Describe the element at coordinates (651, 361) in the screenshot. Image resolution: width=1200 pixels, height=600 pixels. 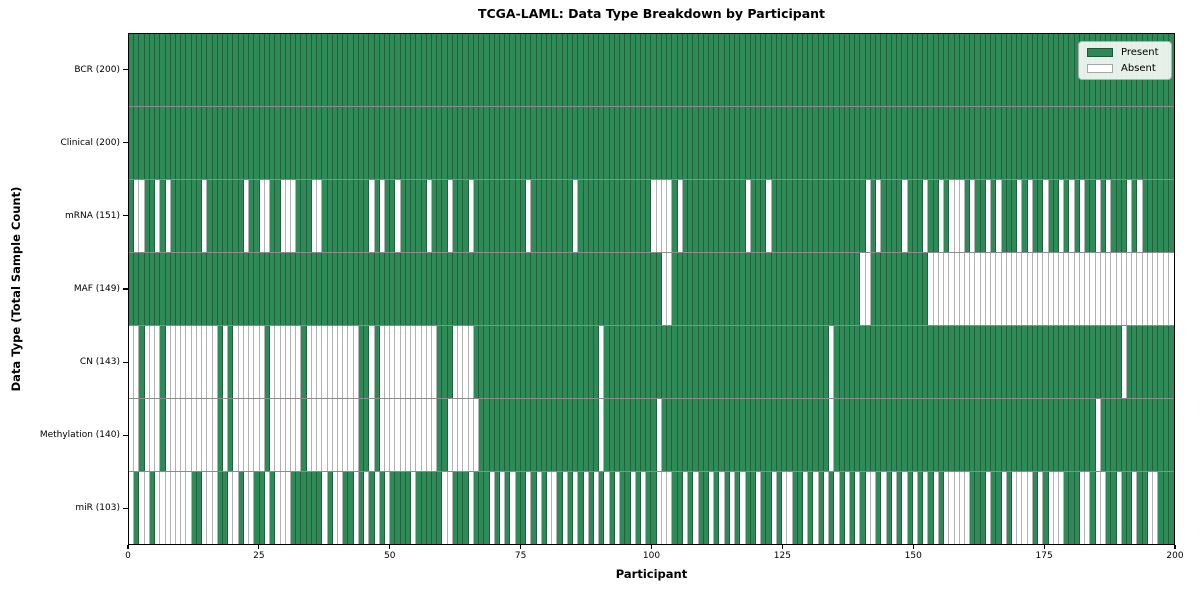
I see `heatmap-row-cn` at that location.